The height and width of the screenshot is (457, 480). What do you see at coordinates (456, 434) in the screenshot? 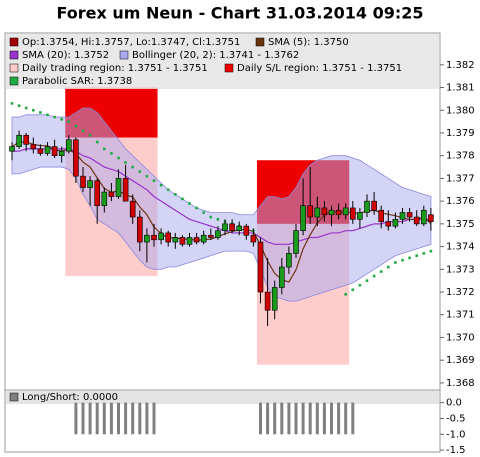
I see `y-tick-label: -1.0` at bounding box center [456, 434].